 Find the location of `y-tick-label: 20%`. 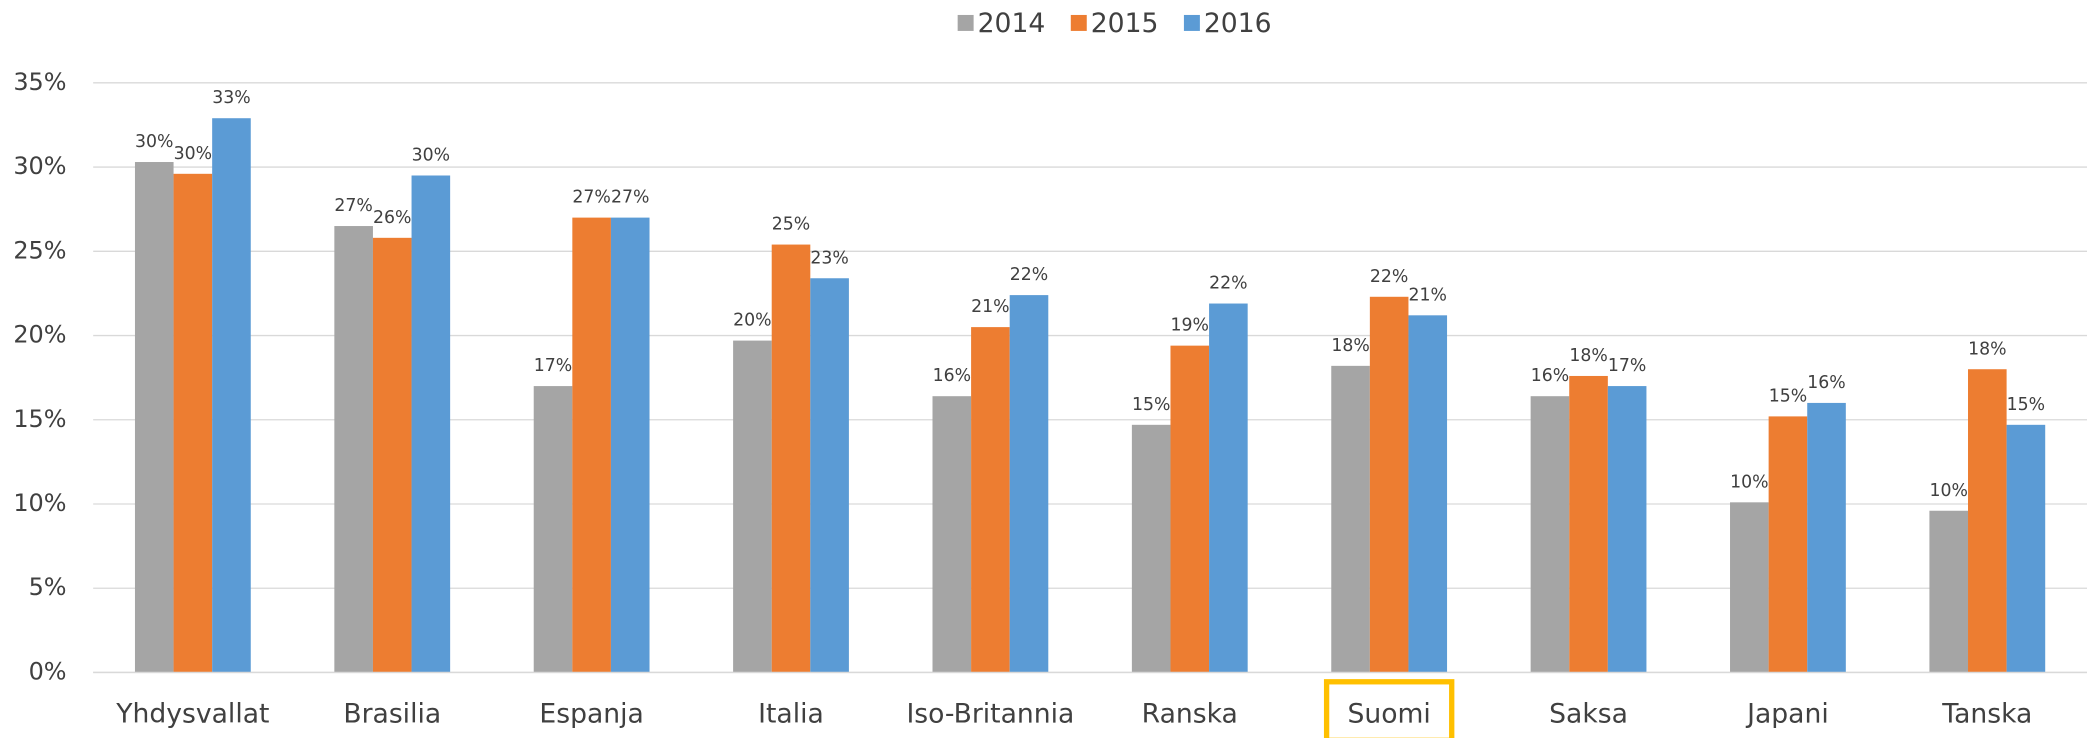

y-tick-label: 20% is located at coordinates (39, 335).